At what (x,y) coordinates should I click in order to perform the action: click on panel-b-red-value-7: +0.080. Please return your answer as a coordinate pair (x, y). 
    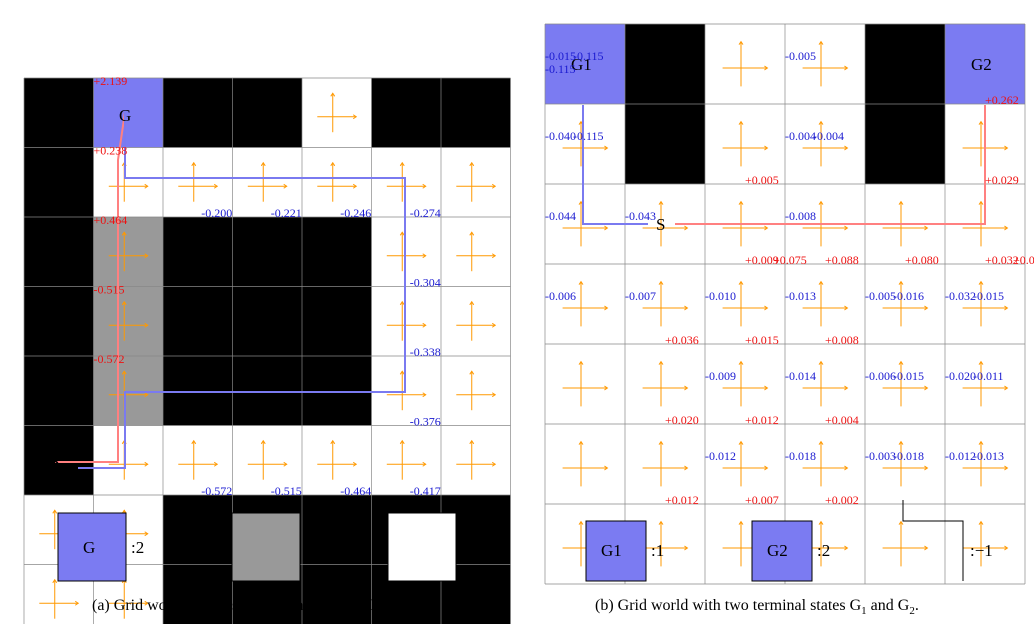
    Looking at the image, I should click on (922, 260).